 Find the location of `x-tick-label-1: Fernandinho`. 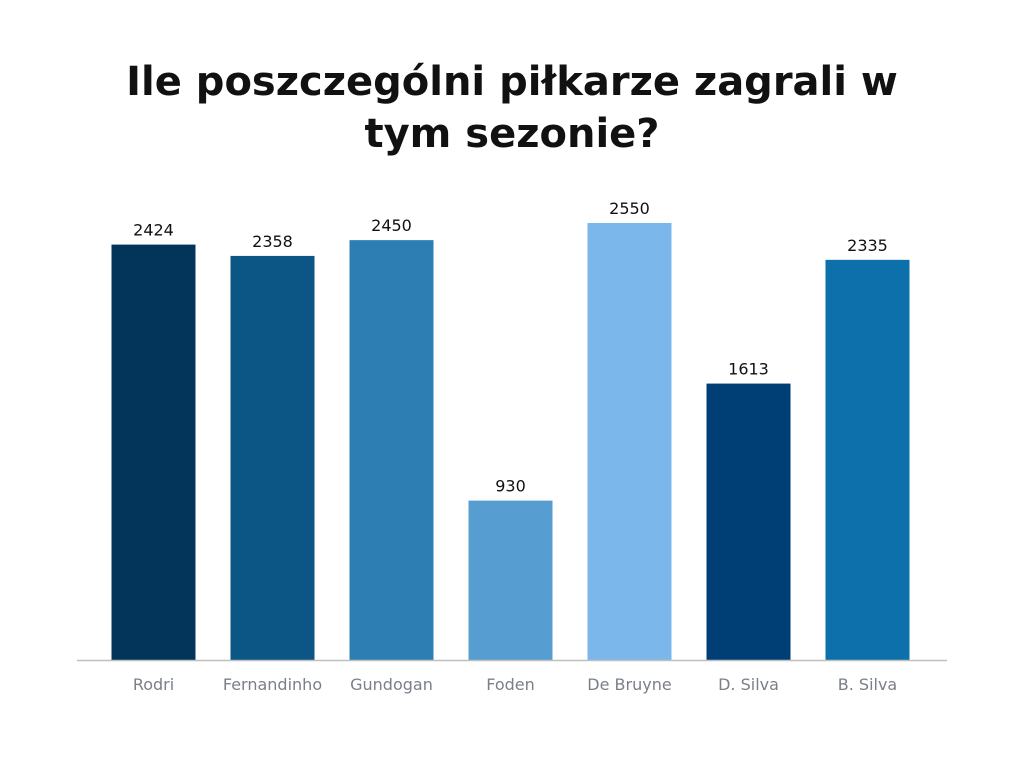

x-tick-label-1: Fernandinho is located at coordinates (272, 684).